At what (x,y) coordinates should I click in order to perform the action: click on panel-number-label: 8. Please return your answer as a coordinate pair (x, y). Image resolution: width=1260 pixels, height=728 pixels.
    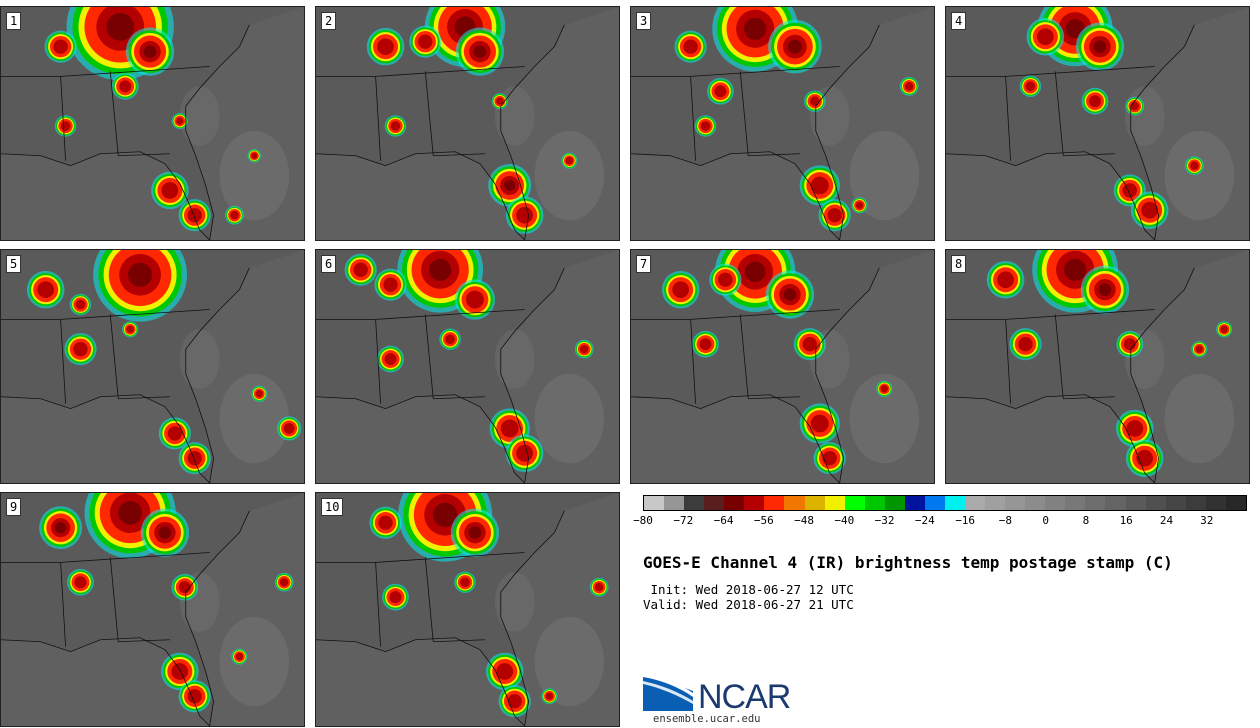
    Looking at the image, I should click on (959, 264).